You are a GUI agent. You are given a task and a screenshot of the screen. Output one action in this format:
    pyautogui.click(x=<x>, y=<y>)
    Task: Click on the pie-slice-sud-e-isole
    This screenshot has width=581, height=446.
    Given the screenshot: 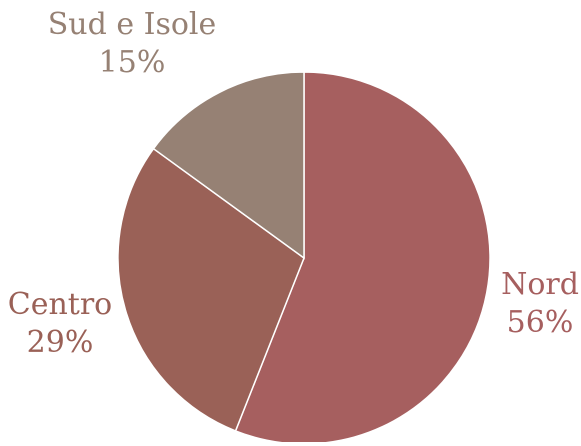 What is the action you would take?
    pyautogui.click(x=228, y=165)
    